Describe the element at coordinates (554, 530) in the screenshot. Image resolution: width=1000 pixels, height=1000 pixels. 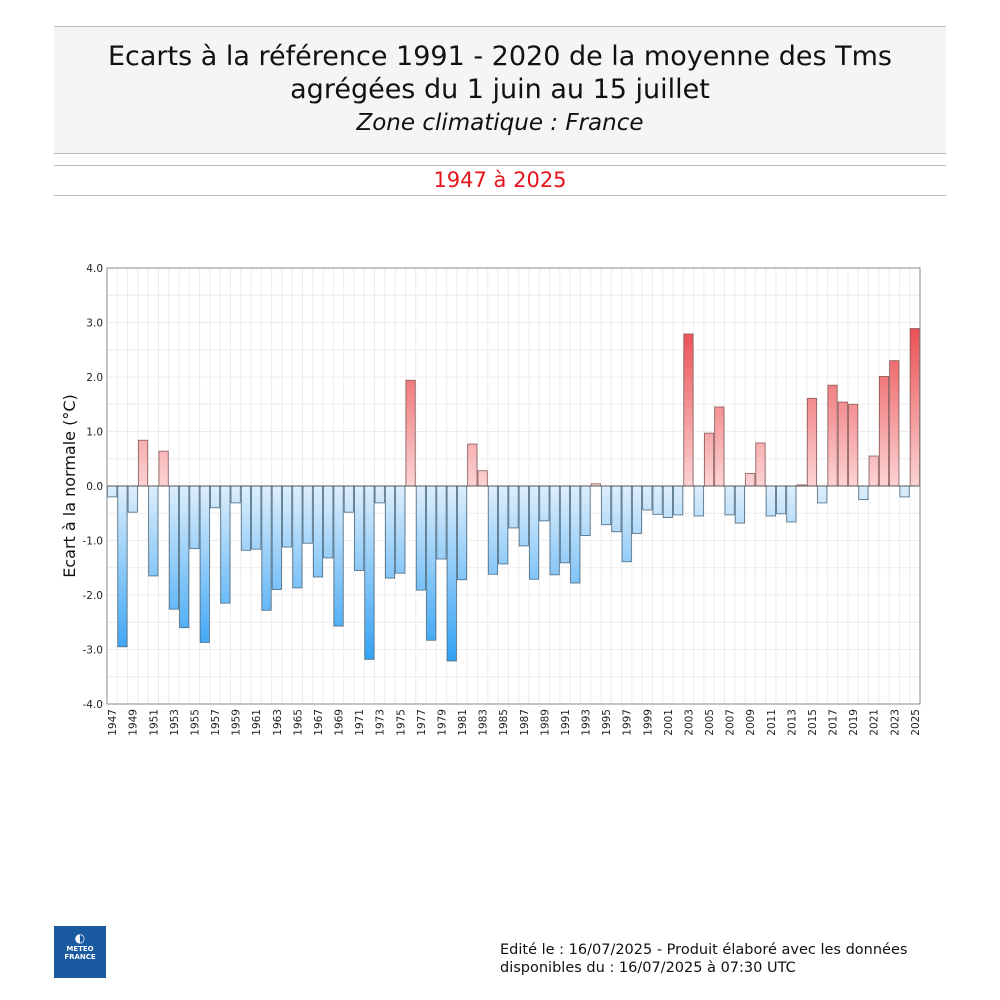
I see `bar-1990` at that location.